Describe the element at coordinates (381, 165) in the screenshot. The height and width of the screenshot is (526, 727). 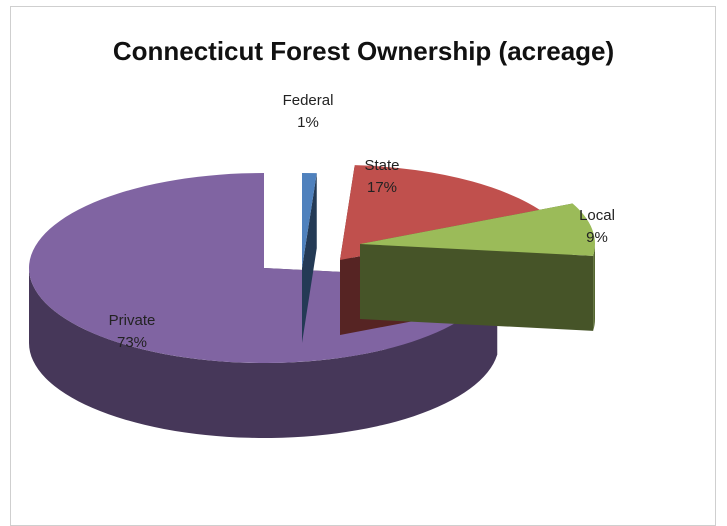
I see `slice-label-state: State` at that location.